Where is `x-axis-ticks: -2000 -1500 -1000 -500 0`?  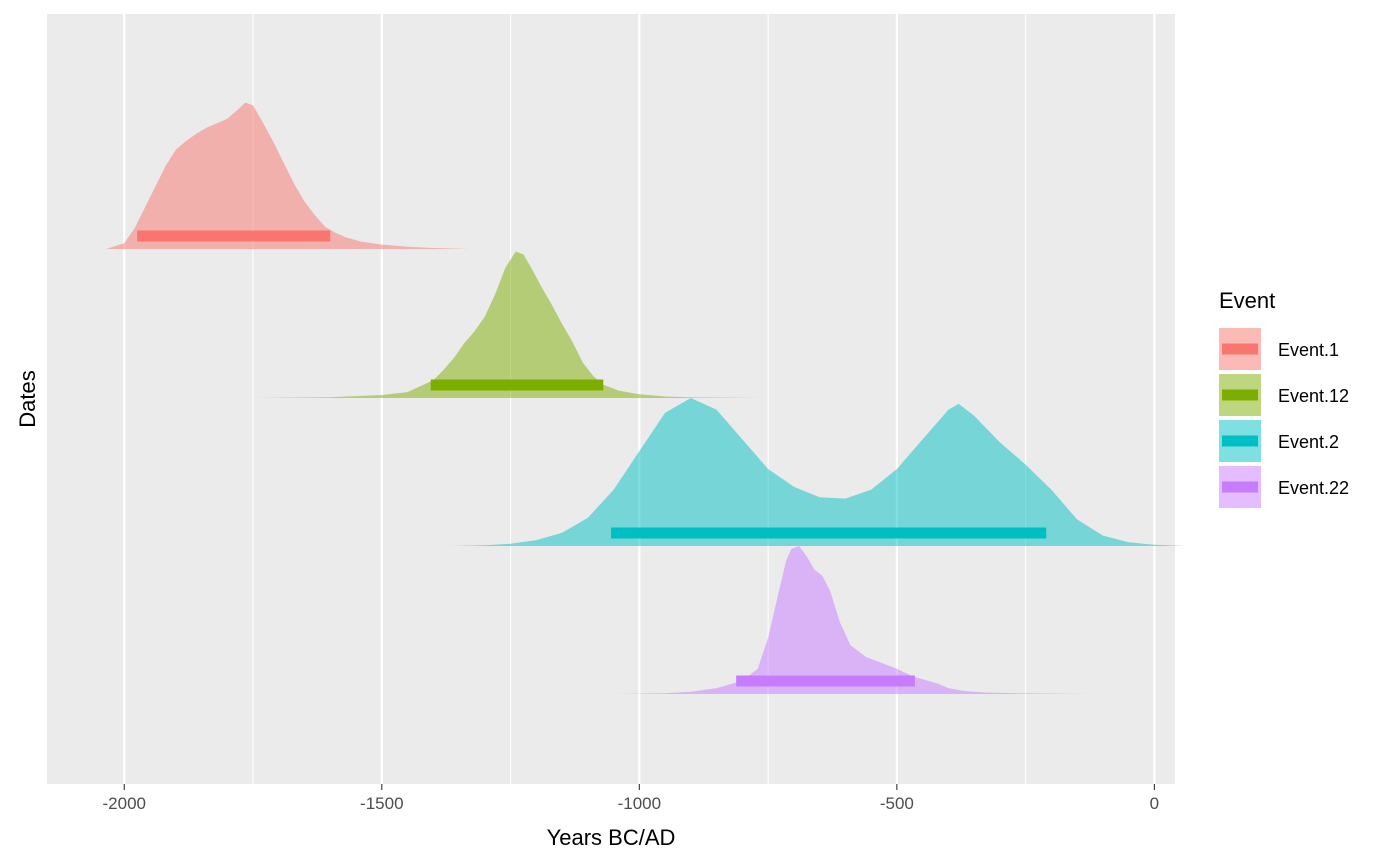 x-axis-ticks: -2000 -1500 -1000 -500 0 is located at coordinates (631, 798).